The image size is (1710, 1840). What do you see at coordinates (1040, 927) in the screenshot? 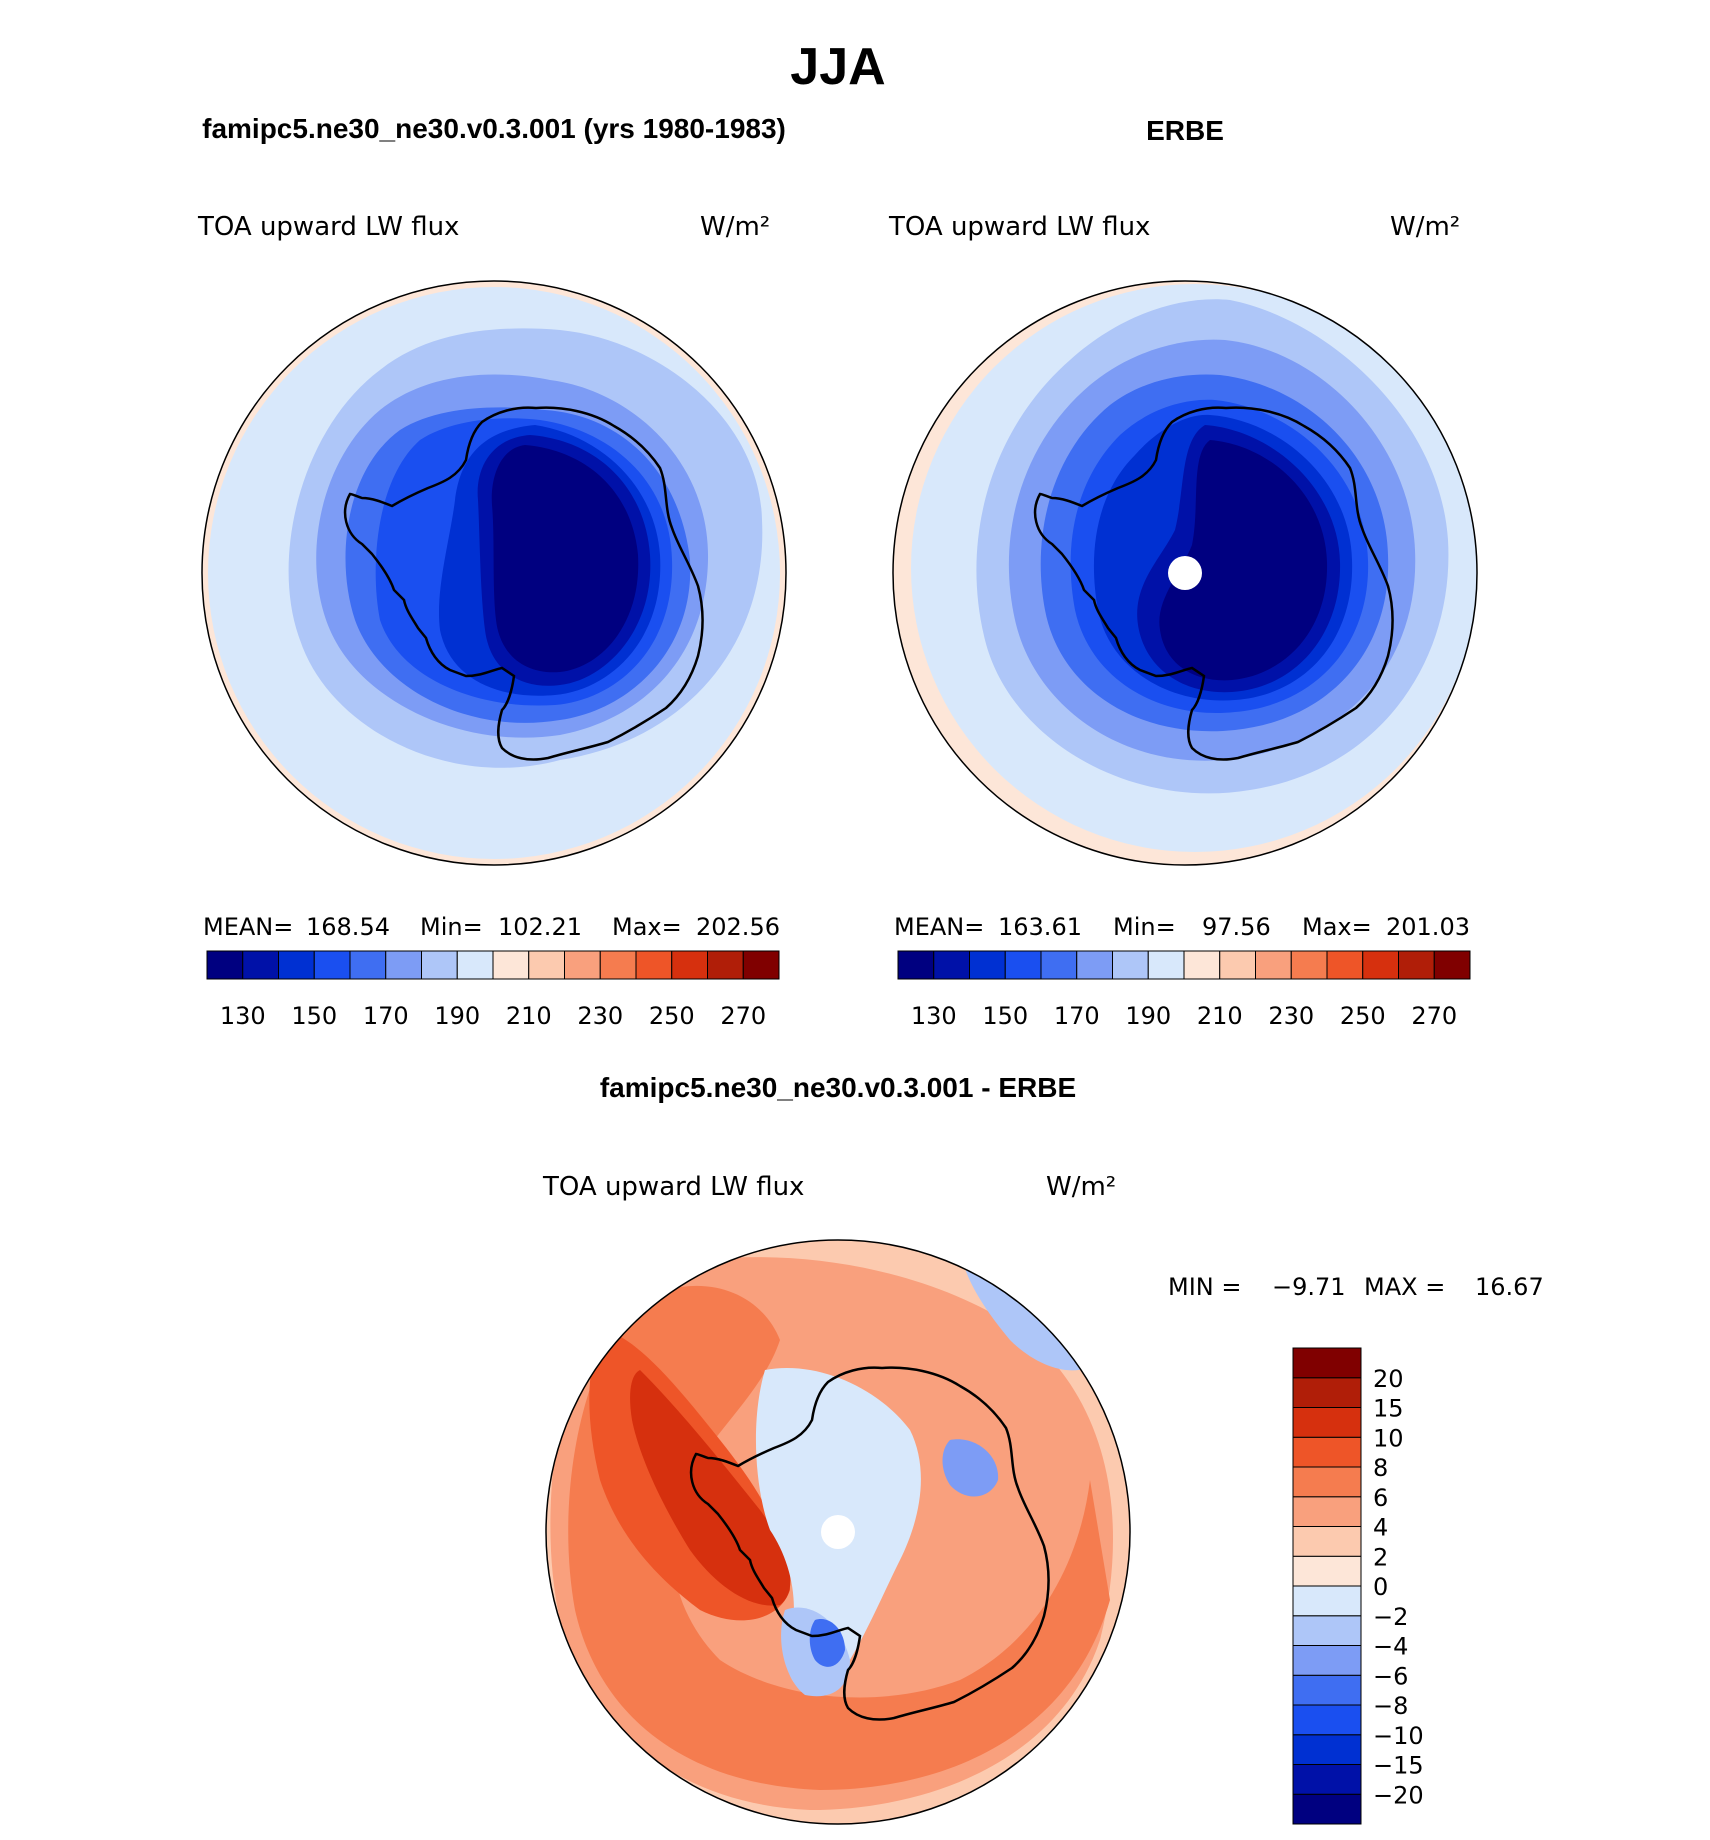
I see `obs-mean-value: 163.61` at bounding box center [1040, 927].